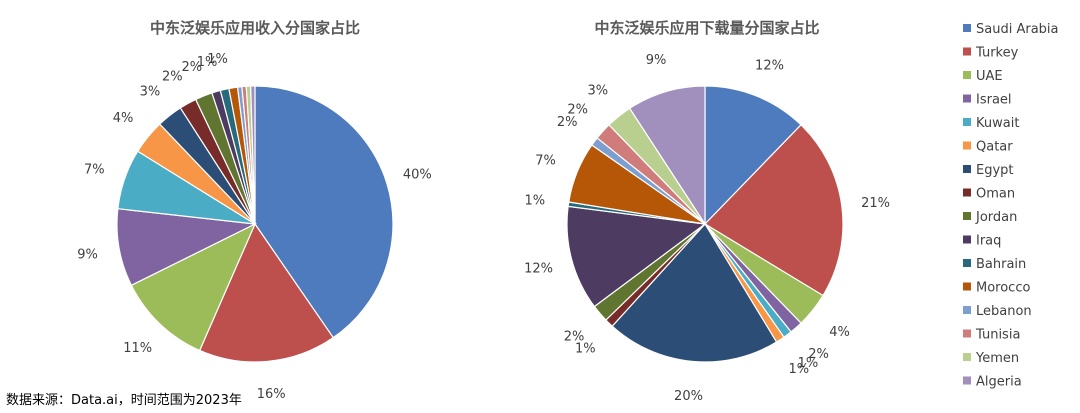 This screenshot has height=413, width=1080. What do you see at coordinates (124, 400) in the screenshot?
I see `source-note: 数据来源：Data.ai，时间范围为2023年` at bounding box center [124, 400].